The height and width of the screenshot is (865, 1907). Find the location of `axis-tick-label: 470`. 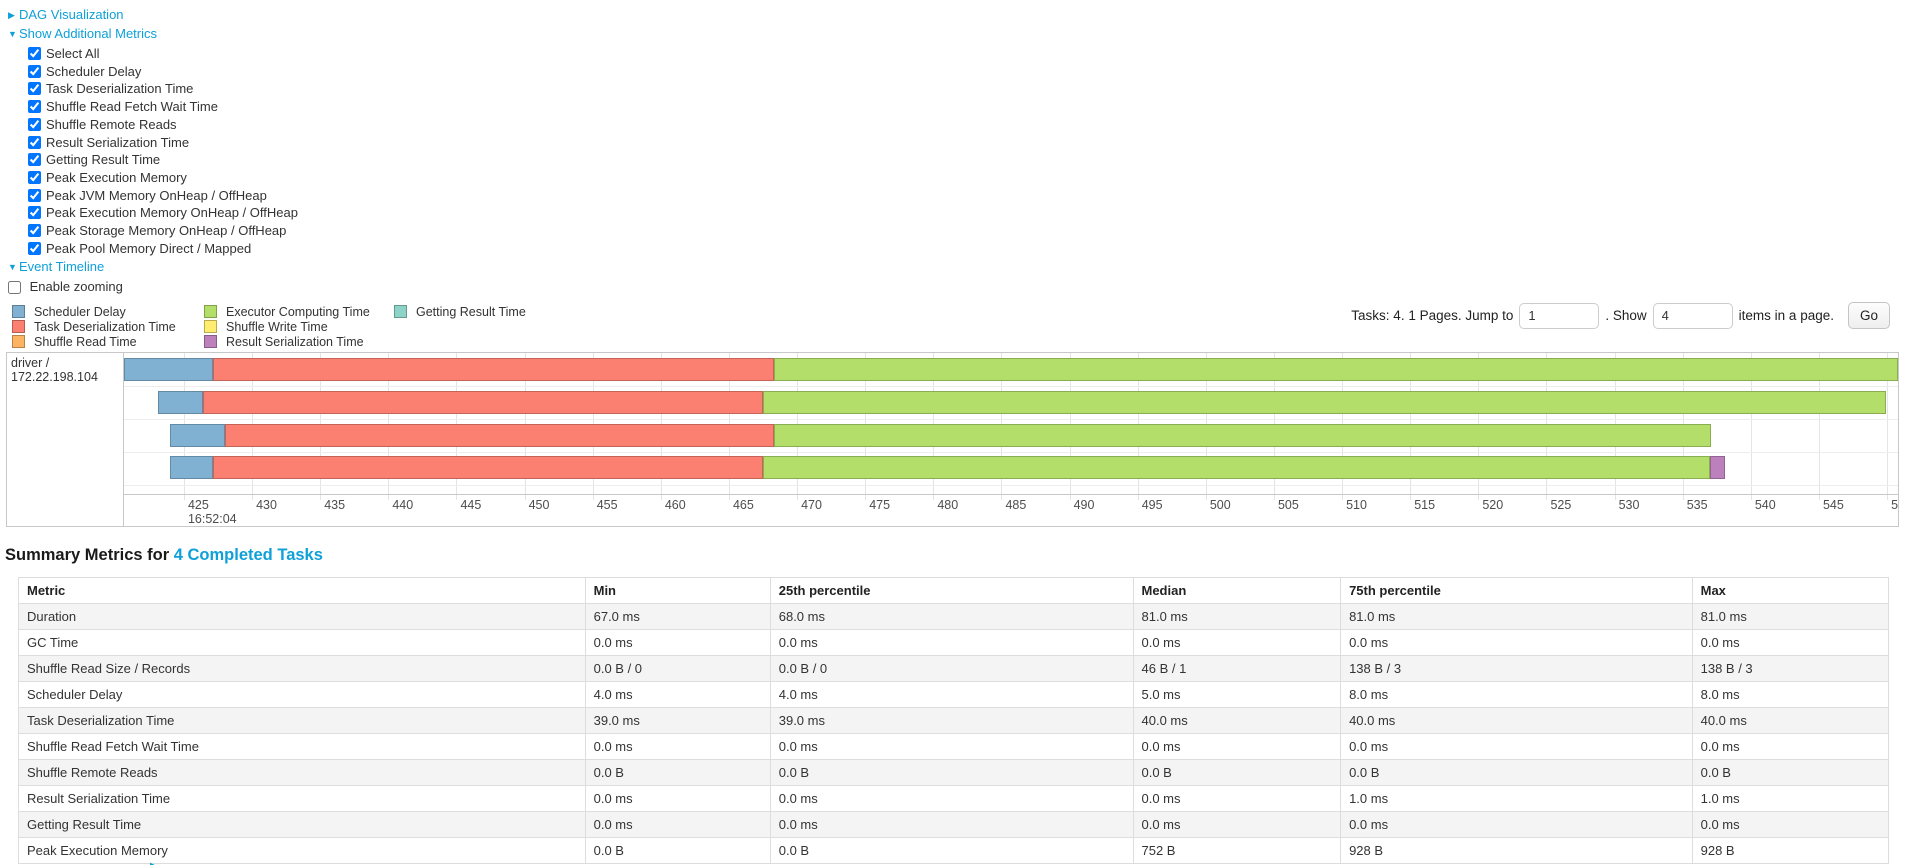

axis-tick-label: 470 is located at coordinates (811, 505).